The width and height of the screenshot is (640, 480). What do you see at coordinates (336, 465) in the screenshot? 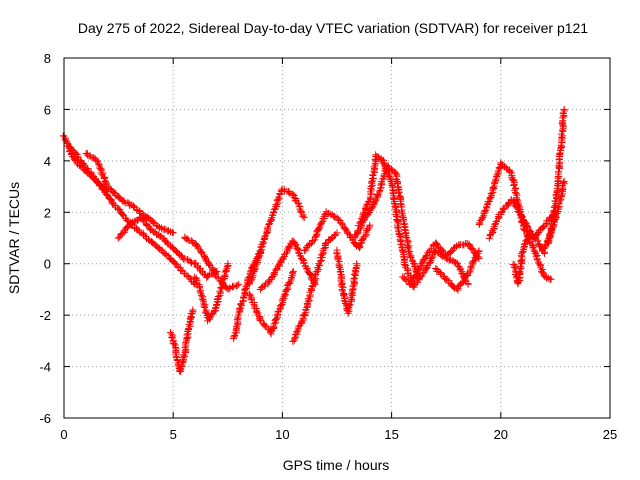
I see `x-axis-label: GPS time / hours` at bounding box center [336, 465].